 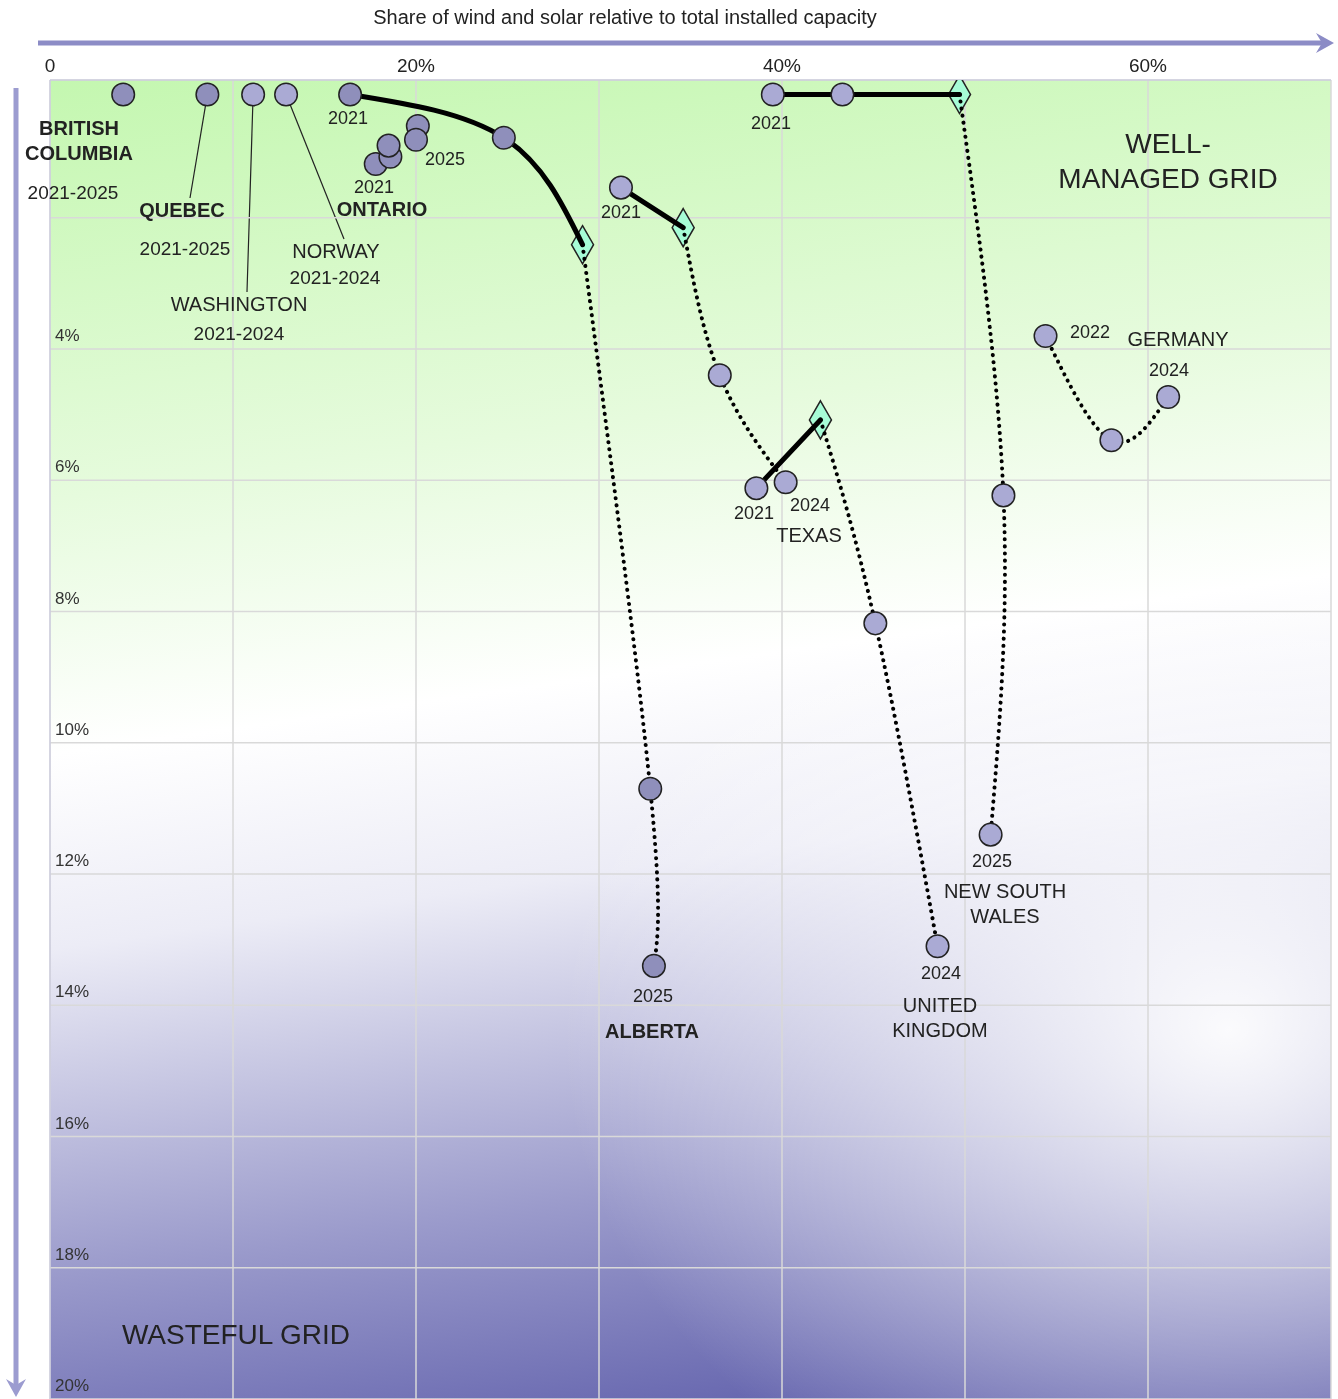 What do you see at coordinates (72, 1254) in the screenshot?
I see `y-tick-label: 18%` at bounding box center [72, 1254].